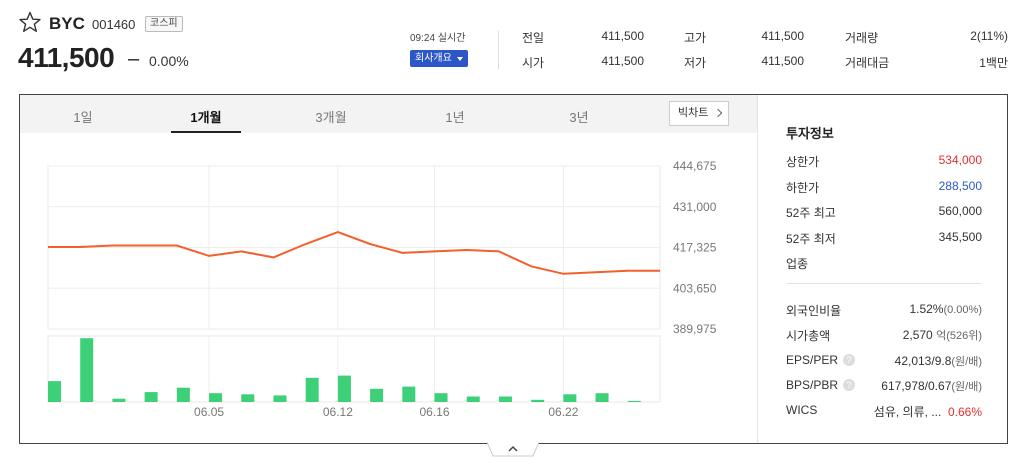 Image resolution: width=1026 pixels, height=468 pixels. What do you see at coordinates (960, 186) in the screenshot?
I see `lower-limit-value: 288,500` at bounding box center [960, 186].